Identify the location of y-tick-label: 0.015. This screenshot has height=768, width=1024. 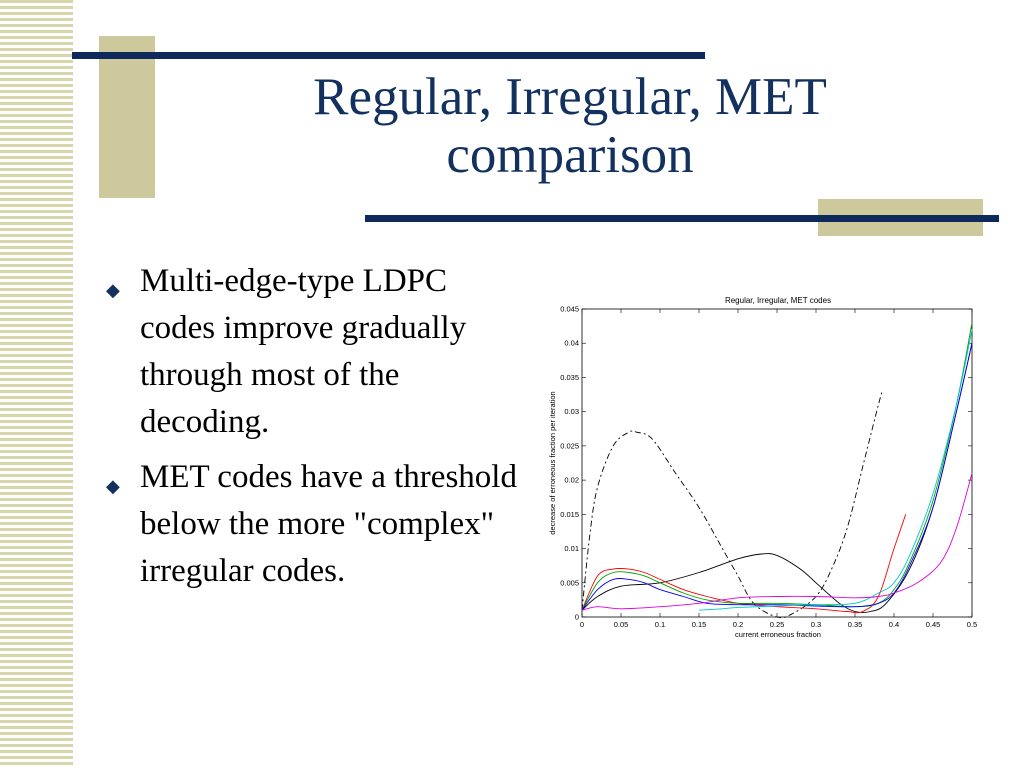
(569, 514).